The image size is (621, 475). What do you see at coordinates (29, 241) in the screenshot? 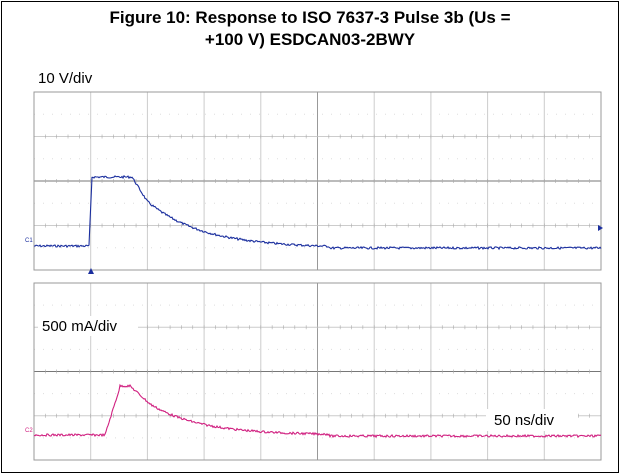
I see `channel-label: C1` at bounding box center [29, 241].